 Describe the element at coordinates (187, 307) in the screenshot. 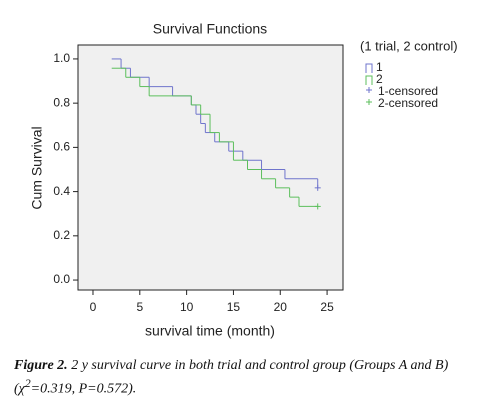

I see `x-tick-label: 10` at that location.